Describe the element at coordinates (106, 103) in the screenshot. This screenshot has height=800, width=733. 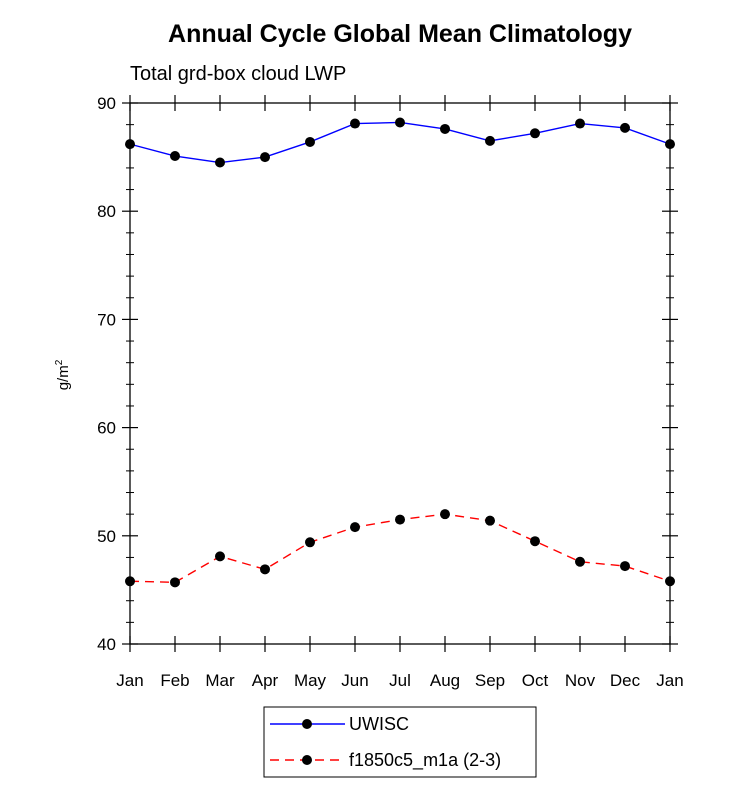
I see `y-tick-label: 90` at that location.